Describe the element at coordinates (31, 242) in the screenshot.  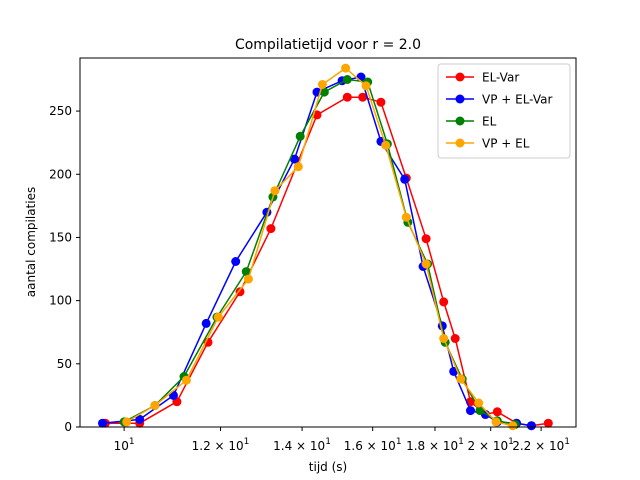
I see `y-axis-label: aantal compilaties` at that location.